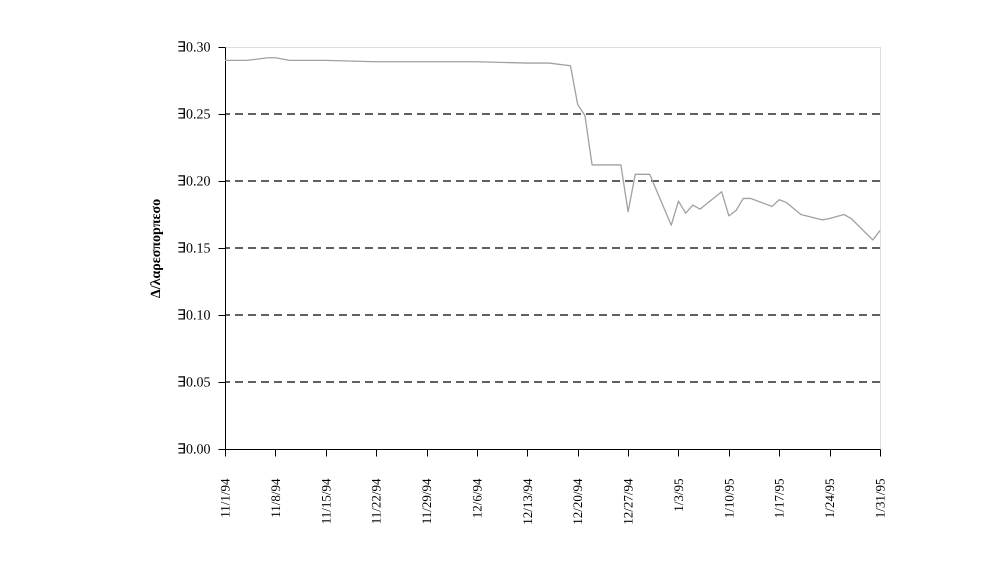 This screenshot has height=580, width=998. What do you see at coordinates (880, 498) in the screenshot?
I see `x-tick-label: 1/31/95` at bounding box center [880, 498].